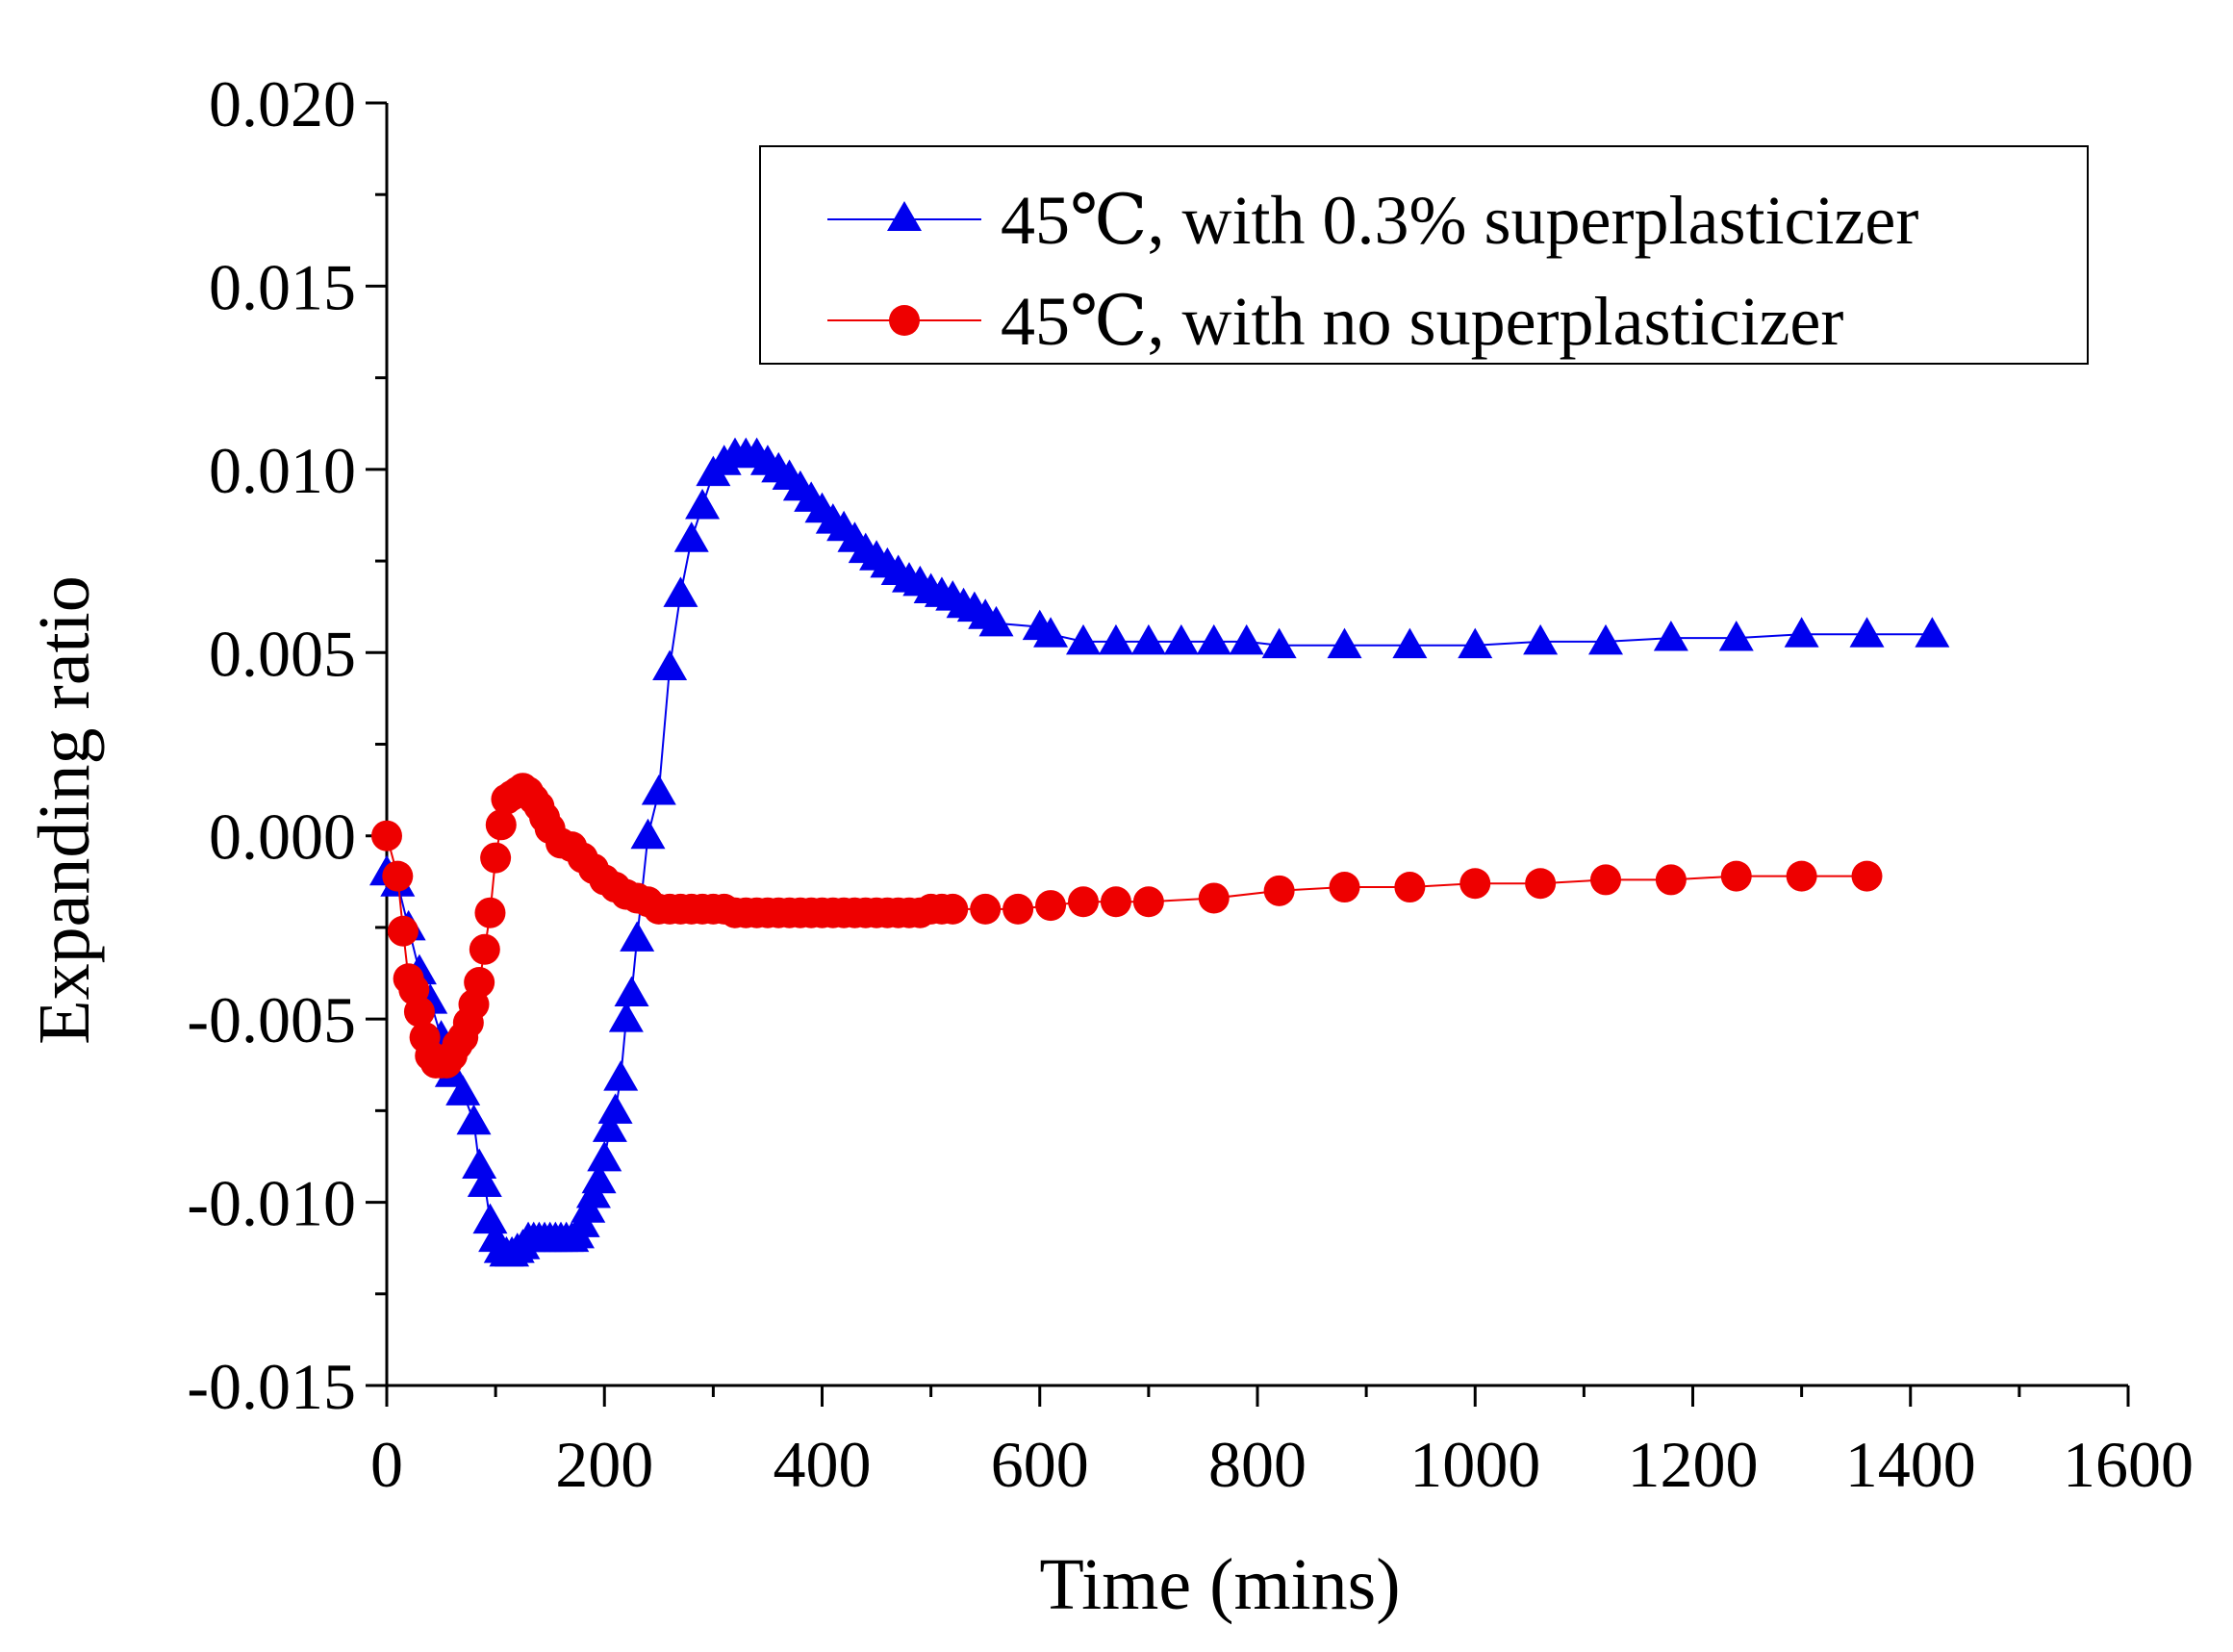 The image size is (2233, 1652). I want to click on series-line, so click(1126, 925).